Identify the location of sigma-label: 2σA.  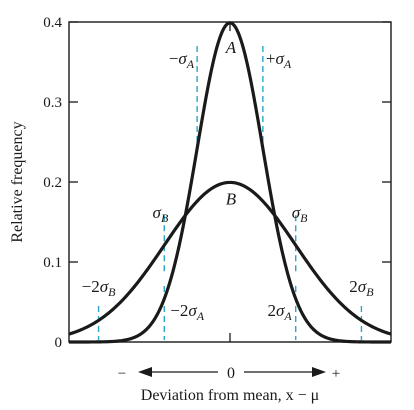
(279, 312).